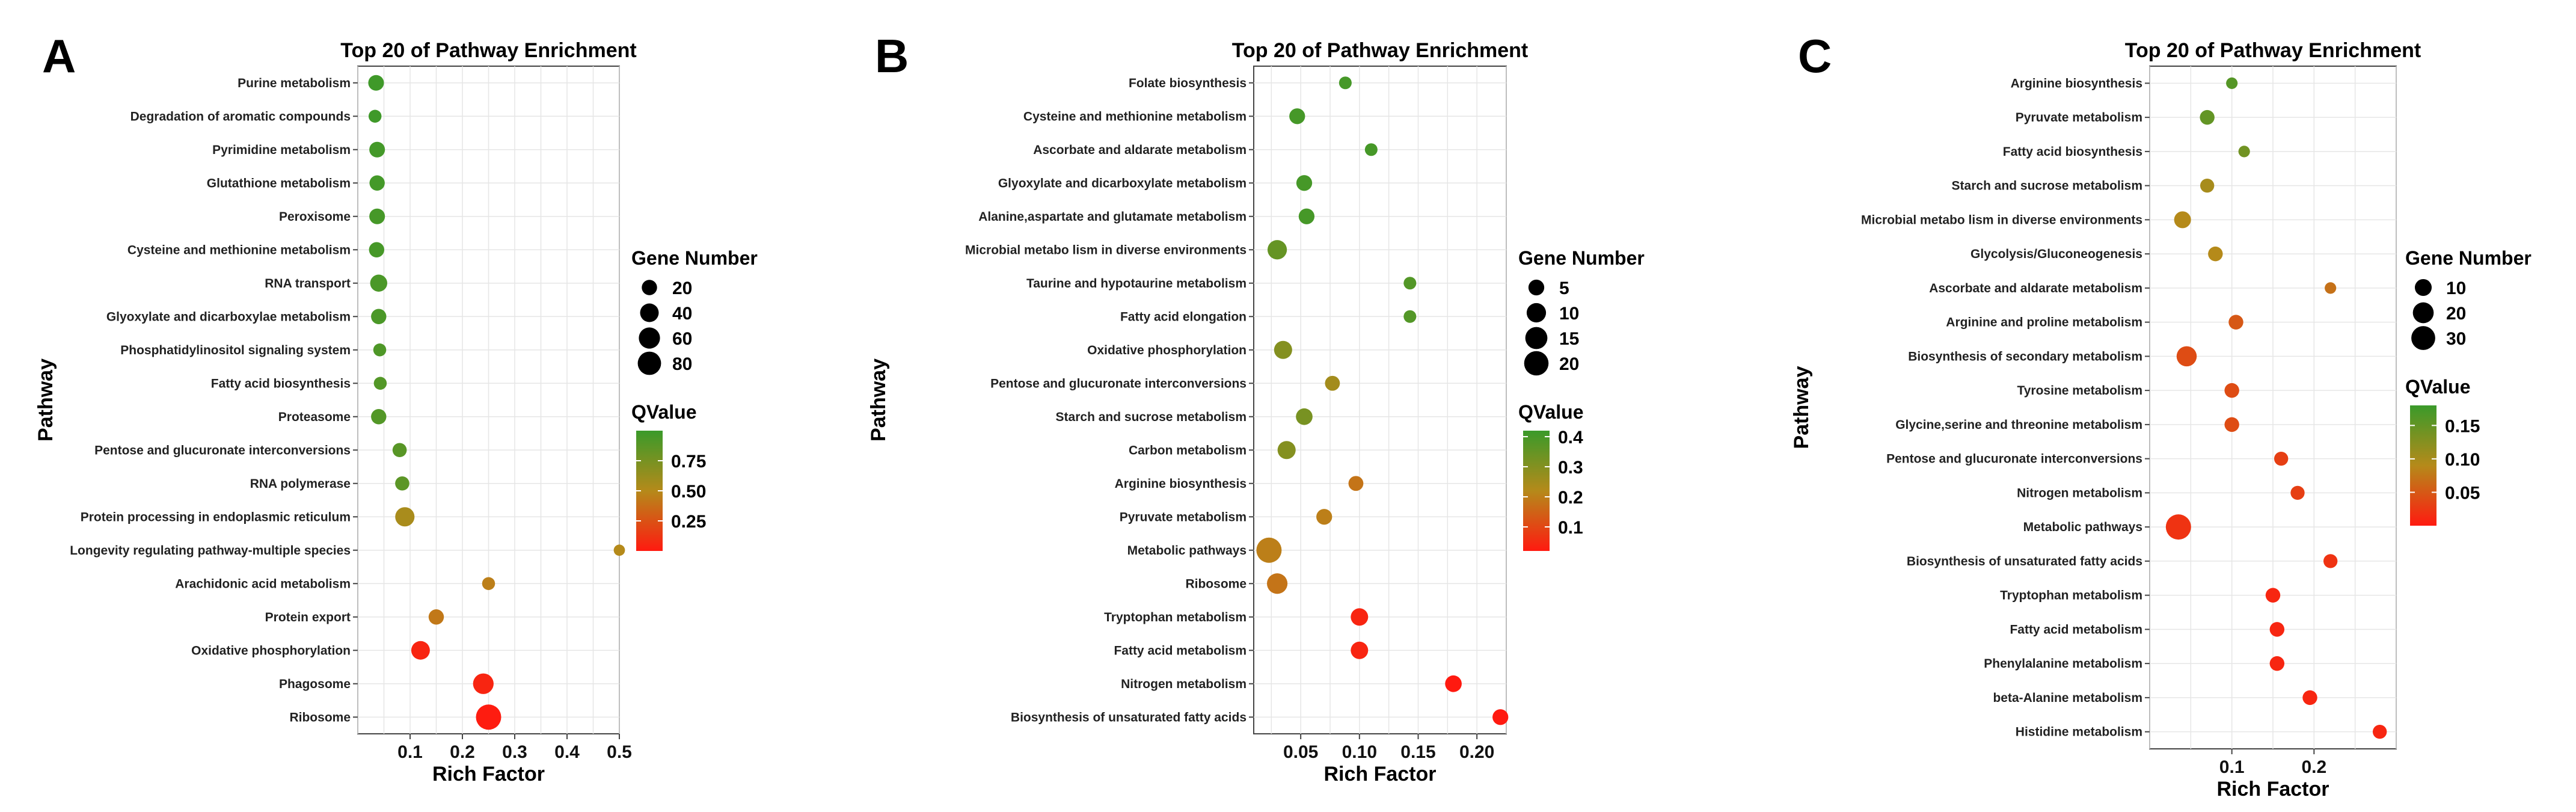 The image size is (2576, 812). I want to click on x-tick-label: 0.05, so click(1300, 752).